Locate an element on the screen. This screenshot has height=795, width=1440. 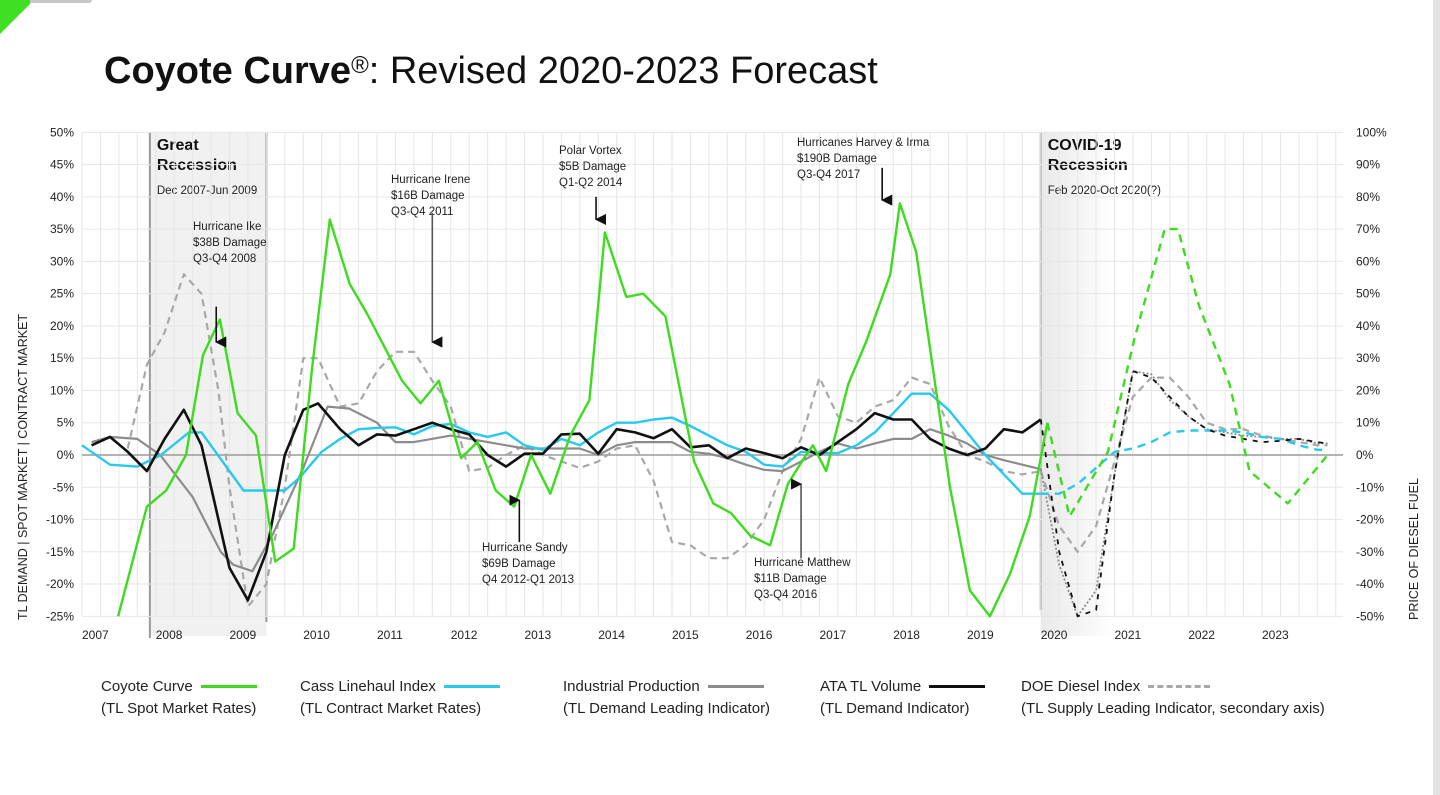
y-tick-label: 15% is located at coordinates (62, 358).